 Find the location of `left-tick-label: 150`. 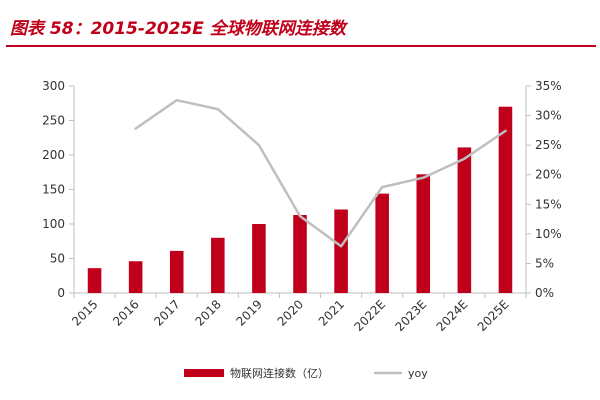

left-tick-label: 150 is located at coordinates (53, 190).